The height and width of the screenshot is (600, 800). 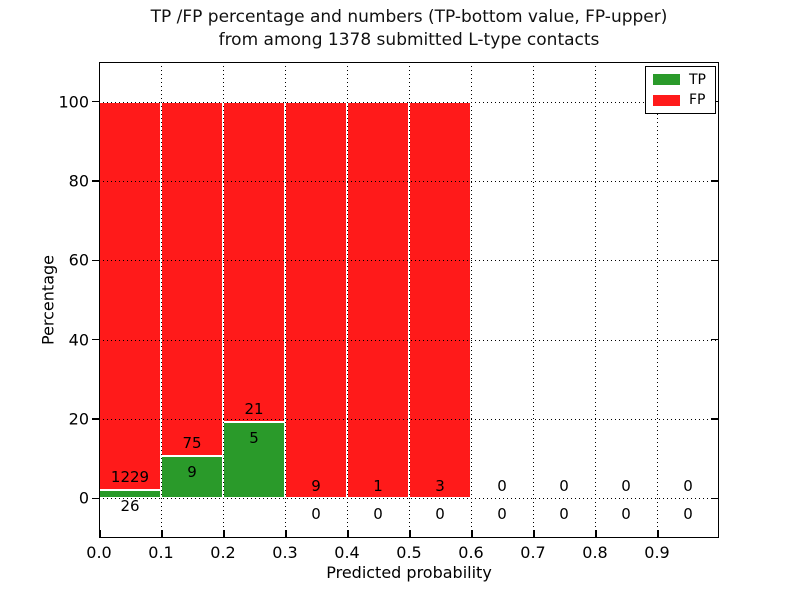 What do you see at coordinates (73, 102) in the screenshot?
I see `y-tick-label-100: 100` at bounding box center [73, 102].